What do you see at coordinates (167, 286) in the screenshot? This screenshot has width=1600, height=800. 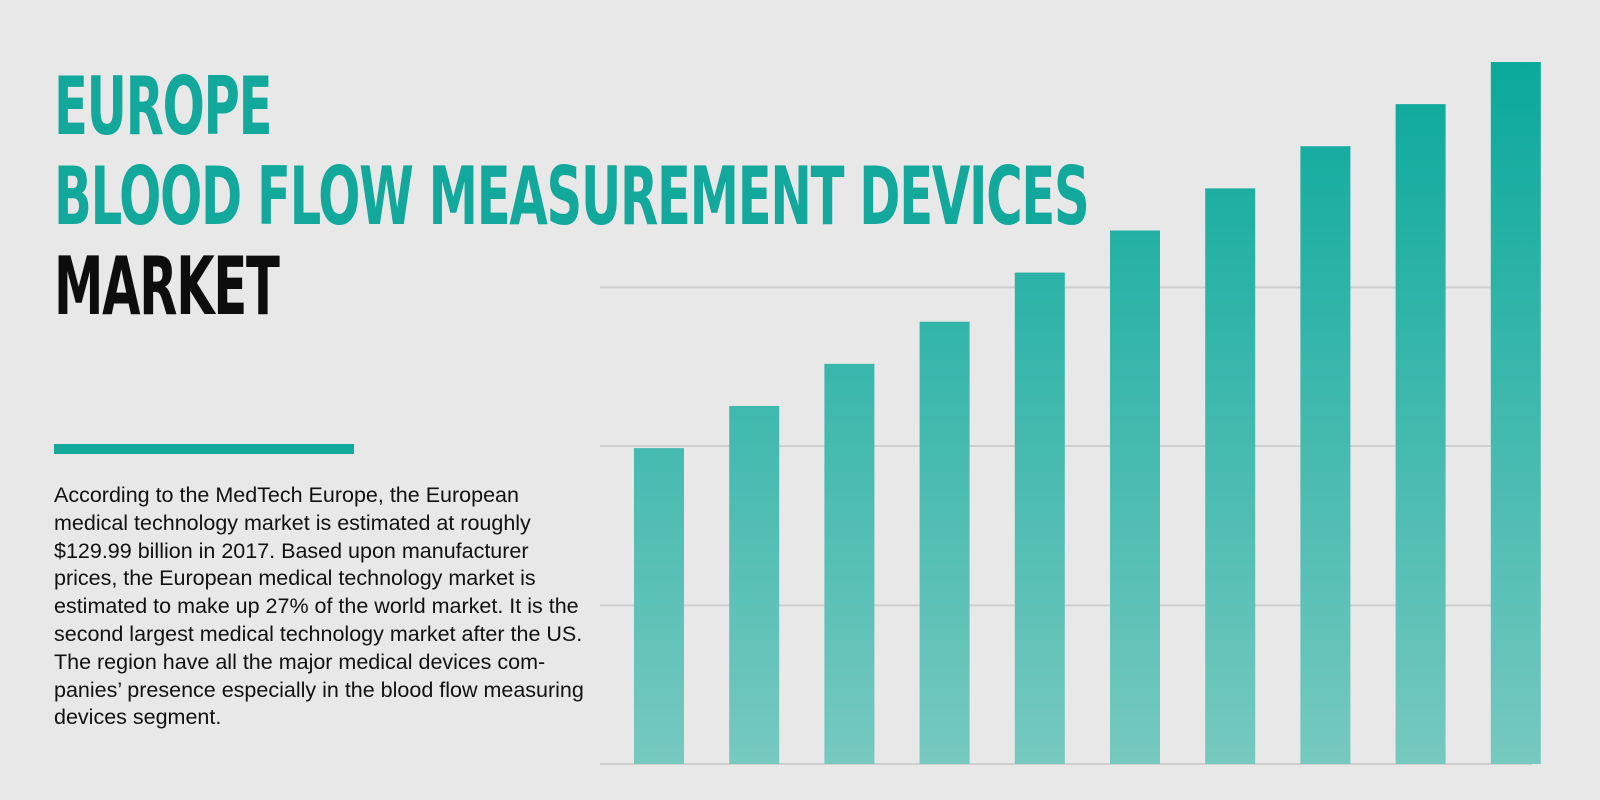 I see `title-line-market: MARKET` at bounding box center [167, 286].